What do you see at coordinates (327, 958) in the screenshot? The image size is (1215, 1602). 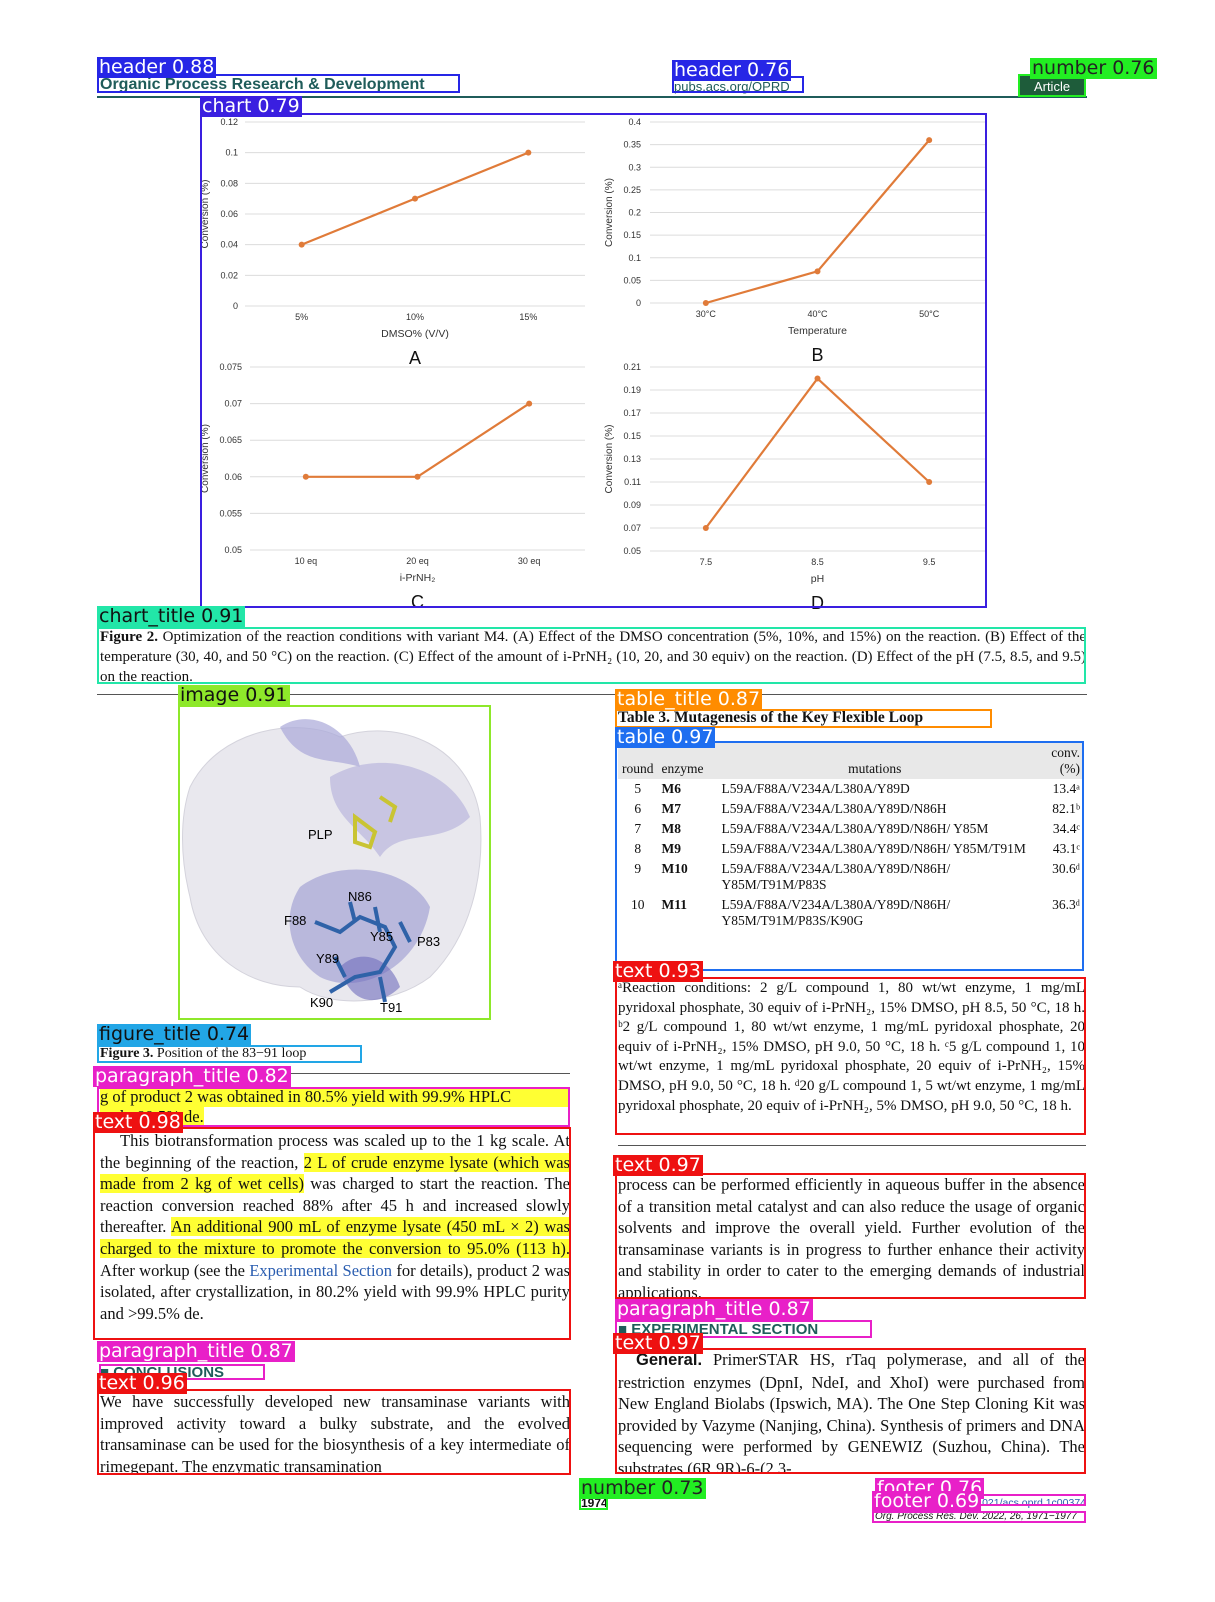 I see `residue-label: Y89` at bounding box center [327, 958].